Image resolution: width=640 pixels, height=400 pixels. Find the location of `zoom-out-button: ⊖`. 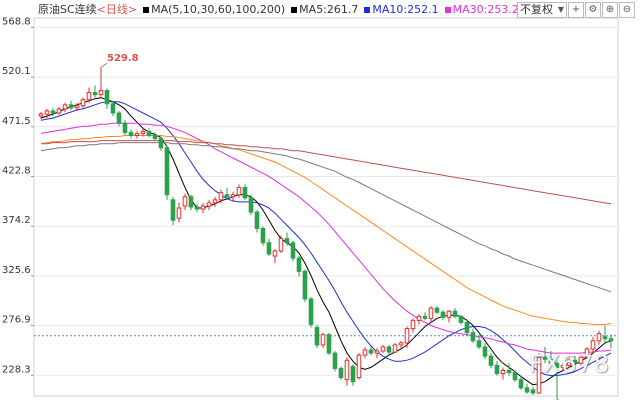

zoom-out-button: ⊖ is located at coordinates (627, 10).